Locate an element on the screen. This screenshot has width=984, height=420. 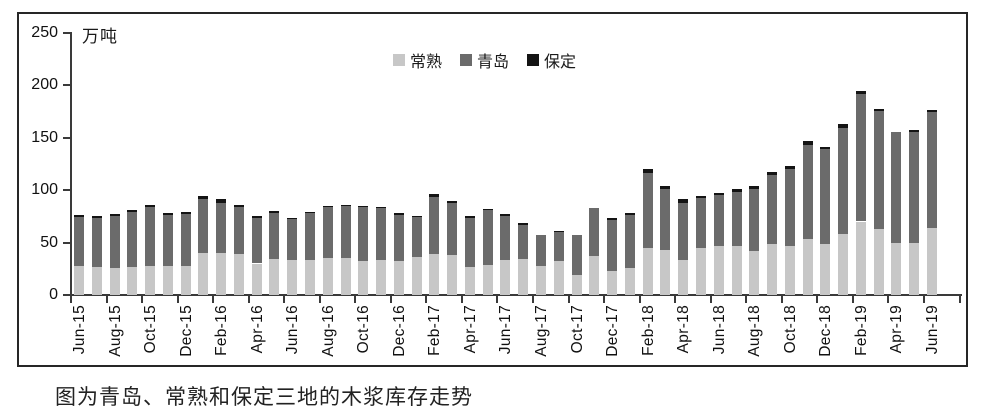
x-axis-label: Dec-16 is located at coordinates (399, 331).